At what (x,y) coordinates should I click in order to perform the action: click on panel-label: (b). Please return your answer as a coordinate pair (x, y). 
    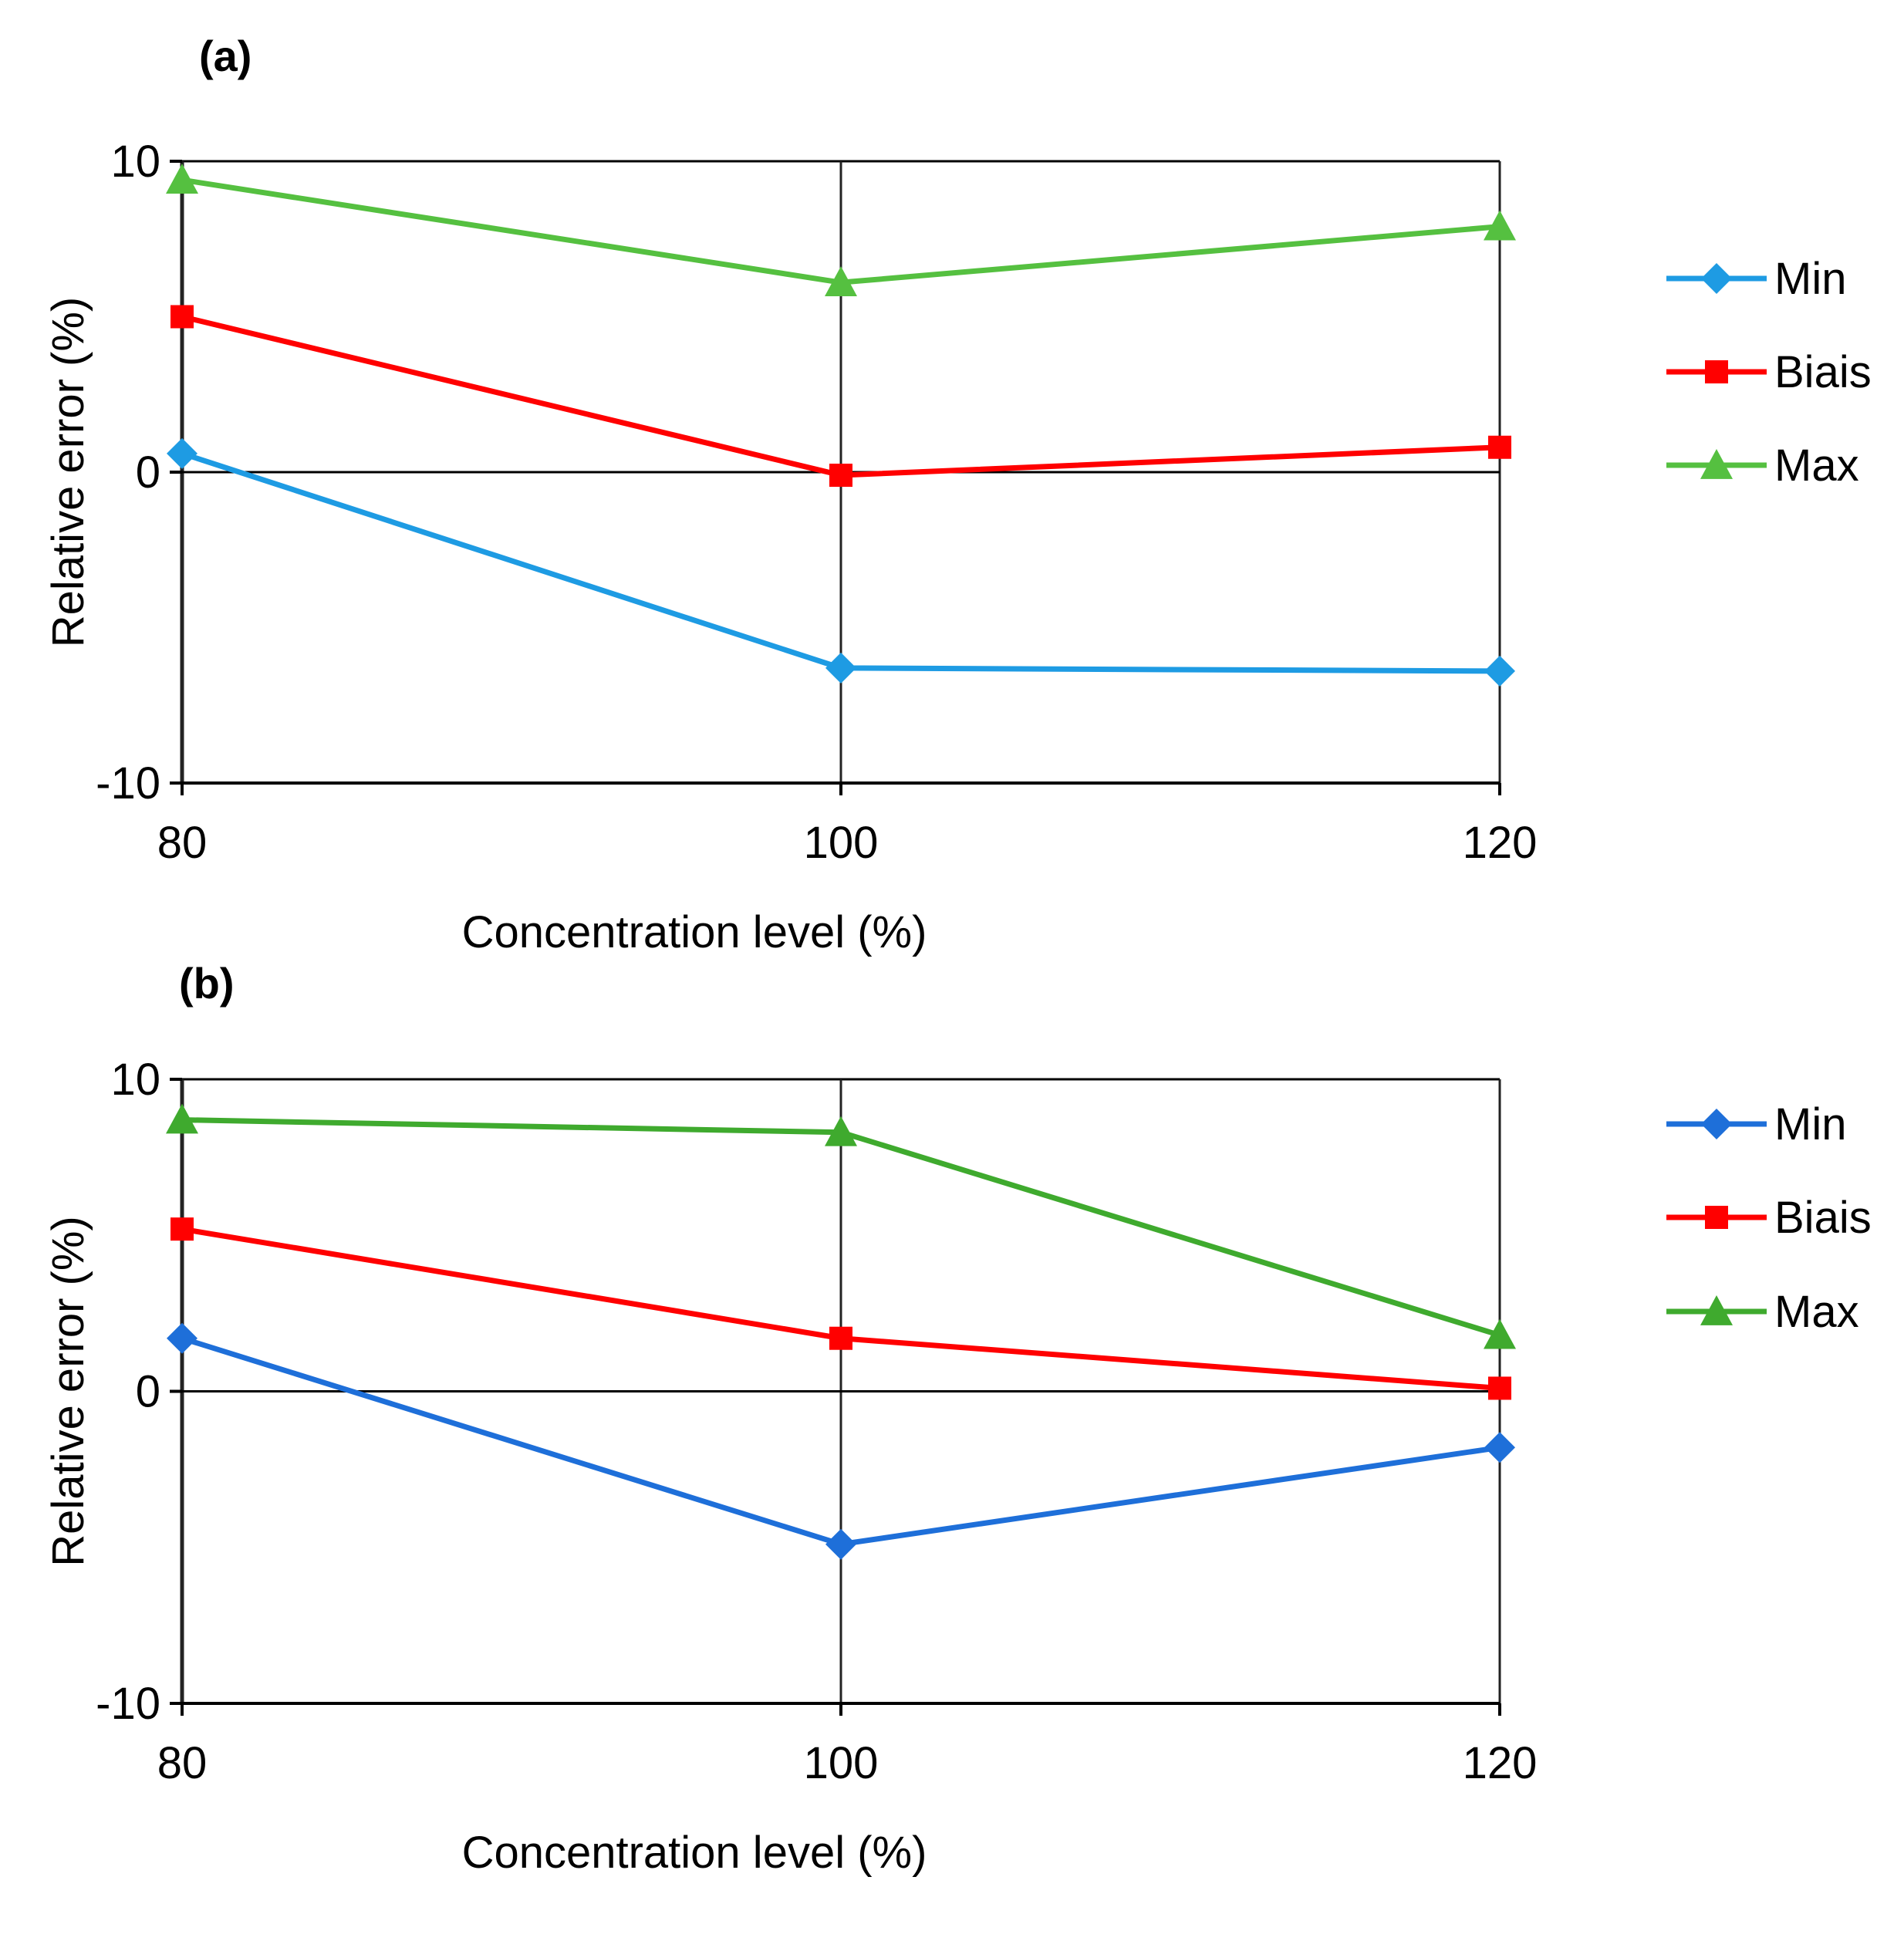
    Looking at the image, I should click on (207, 983).